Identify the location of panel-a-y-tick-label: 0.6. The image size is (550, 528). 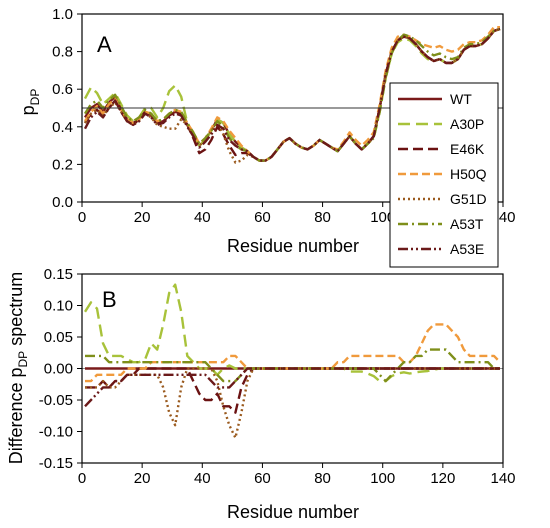
(62, 89).